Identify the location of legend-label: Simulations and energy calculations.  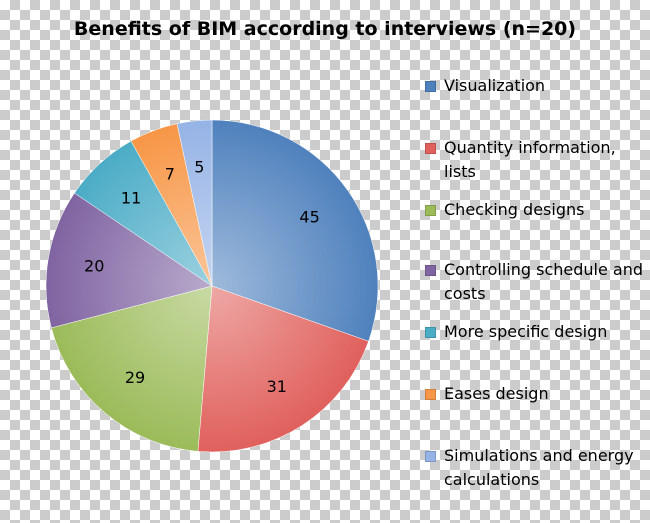
(539, 467).